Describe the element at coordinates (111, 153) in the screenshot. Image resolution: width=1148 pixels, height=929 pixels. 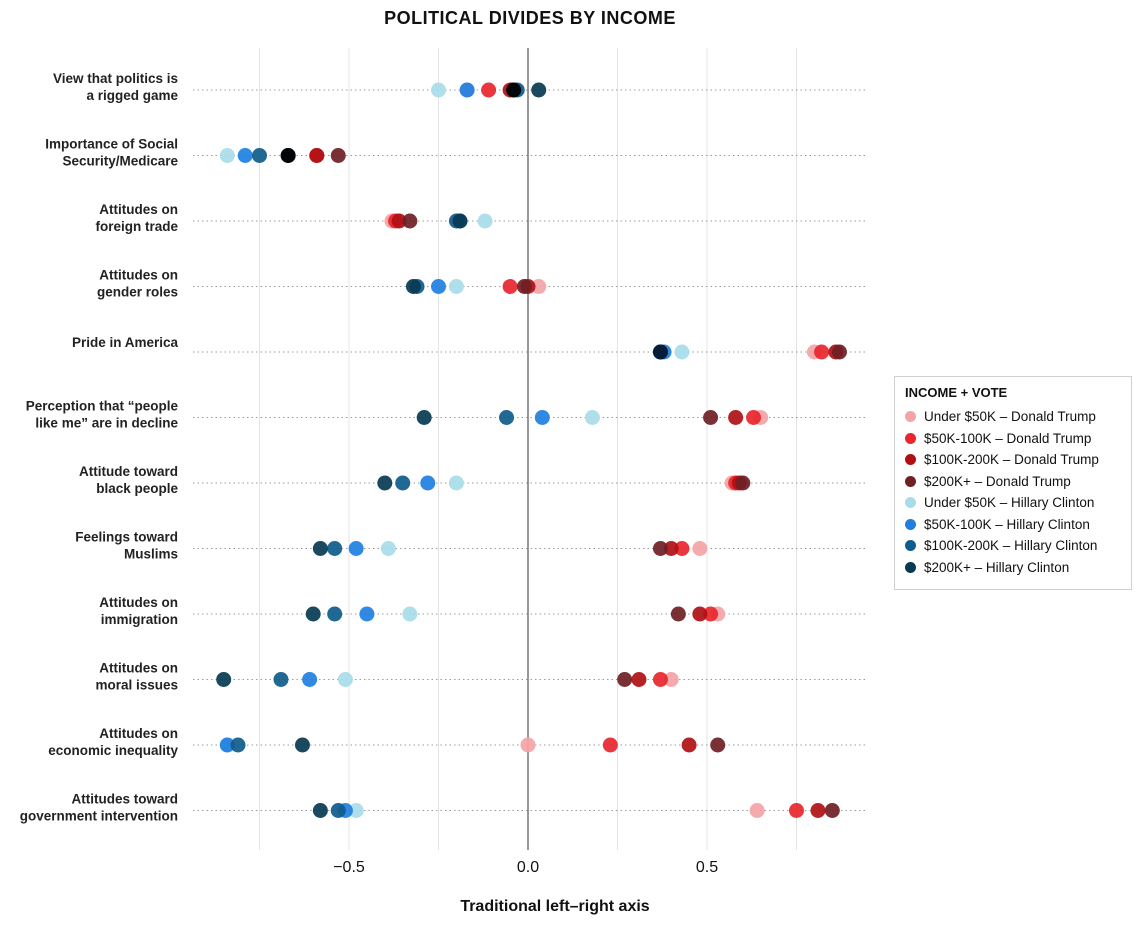
I see `category-label: Importance of Social Security/Medicare` at that location.